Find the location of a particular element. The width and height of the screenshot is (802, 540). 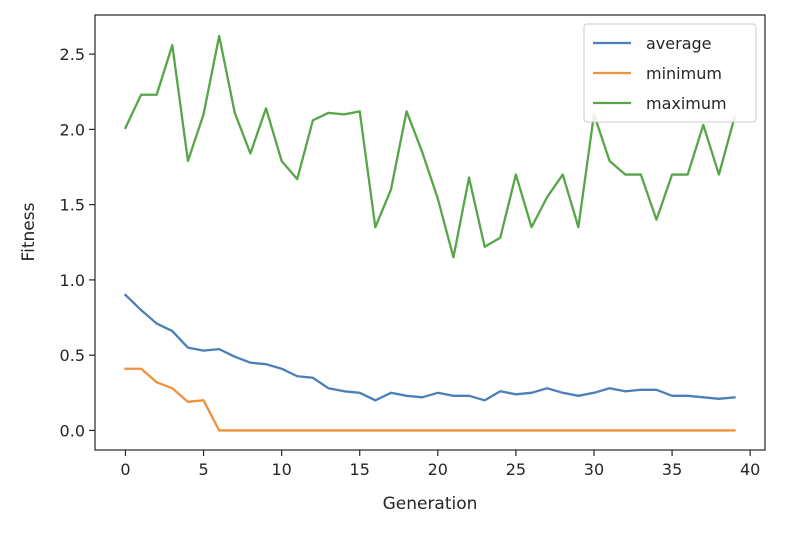

x-axis-ticks: 0 5 10 15 20 25 30 35 40 is located at coordinates (440, 464).